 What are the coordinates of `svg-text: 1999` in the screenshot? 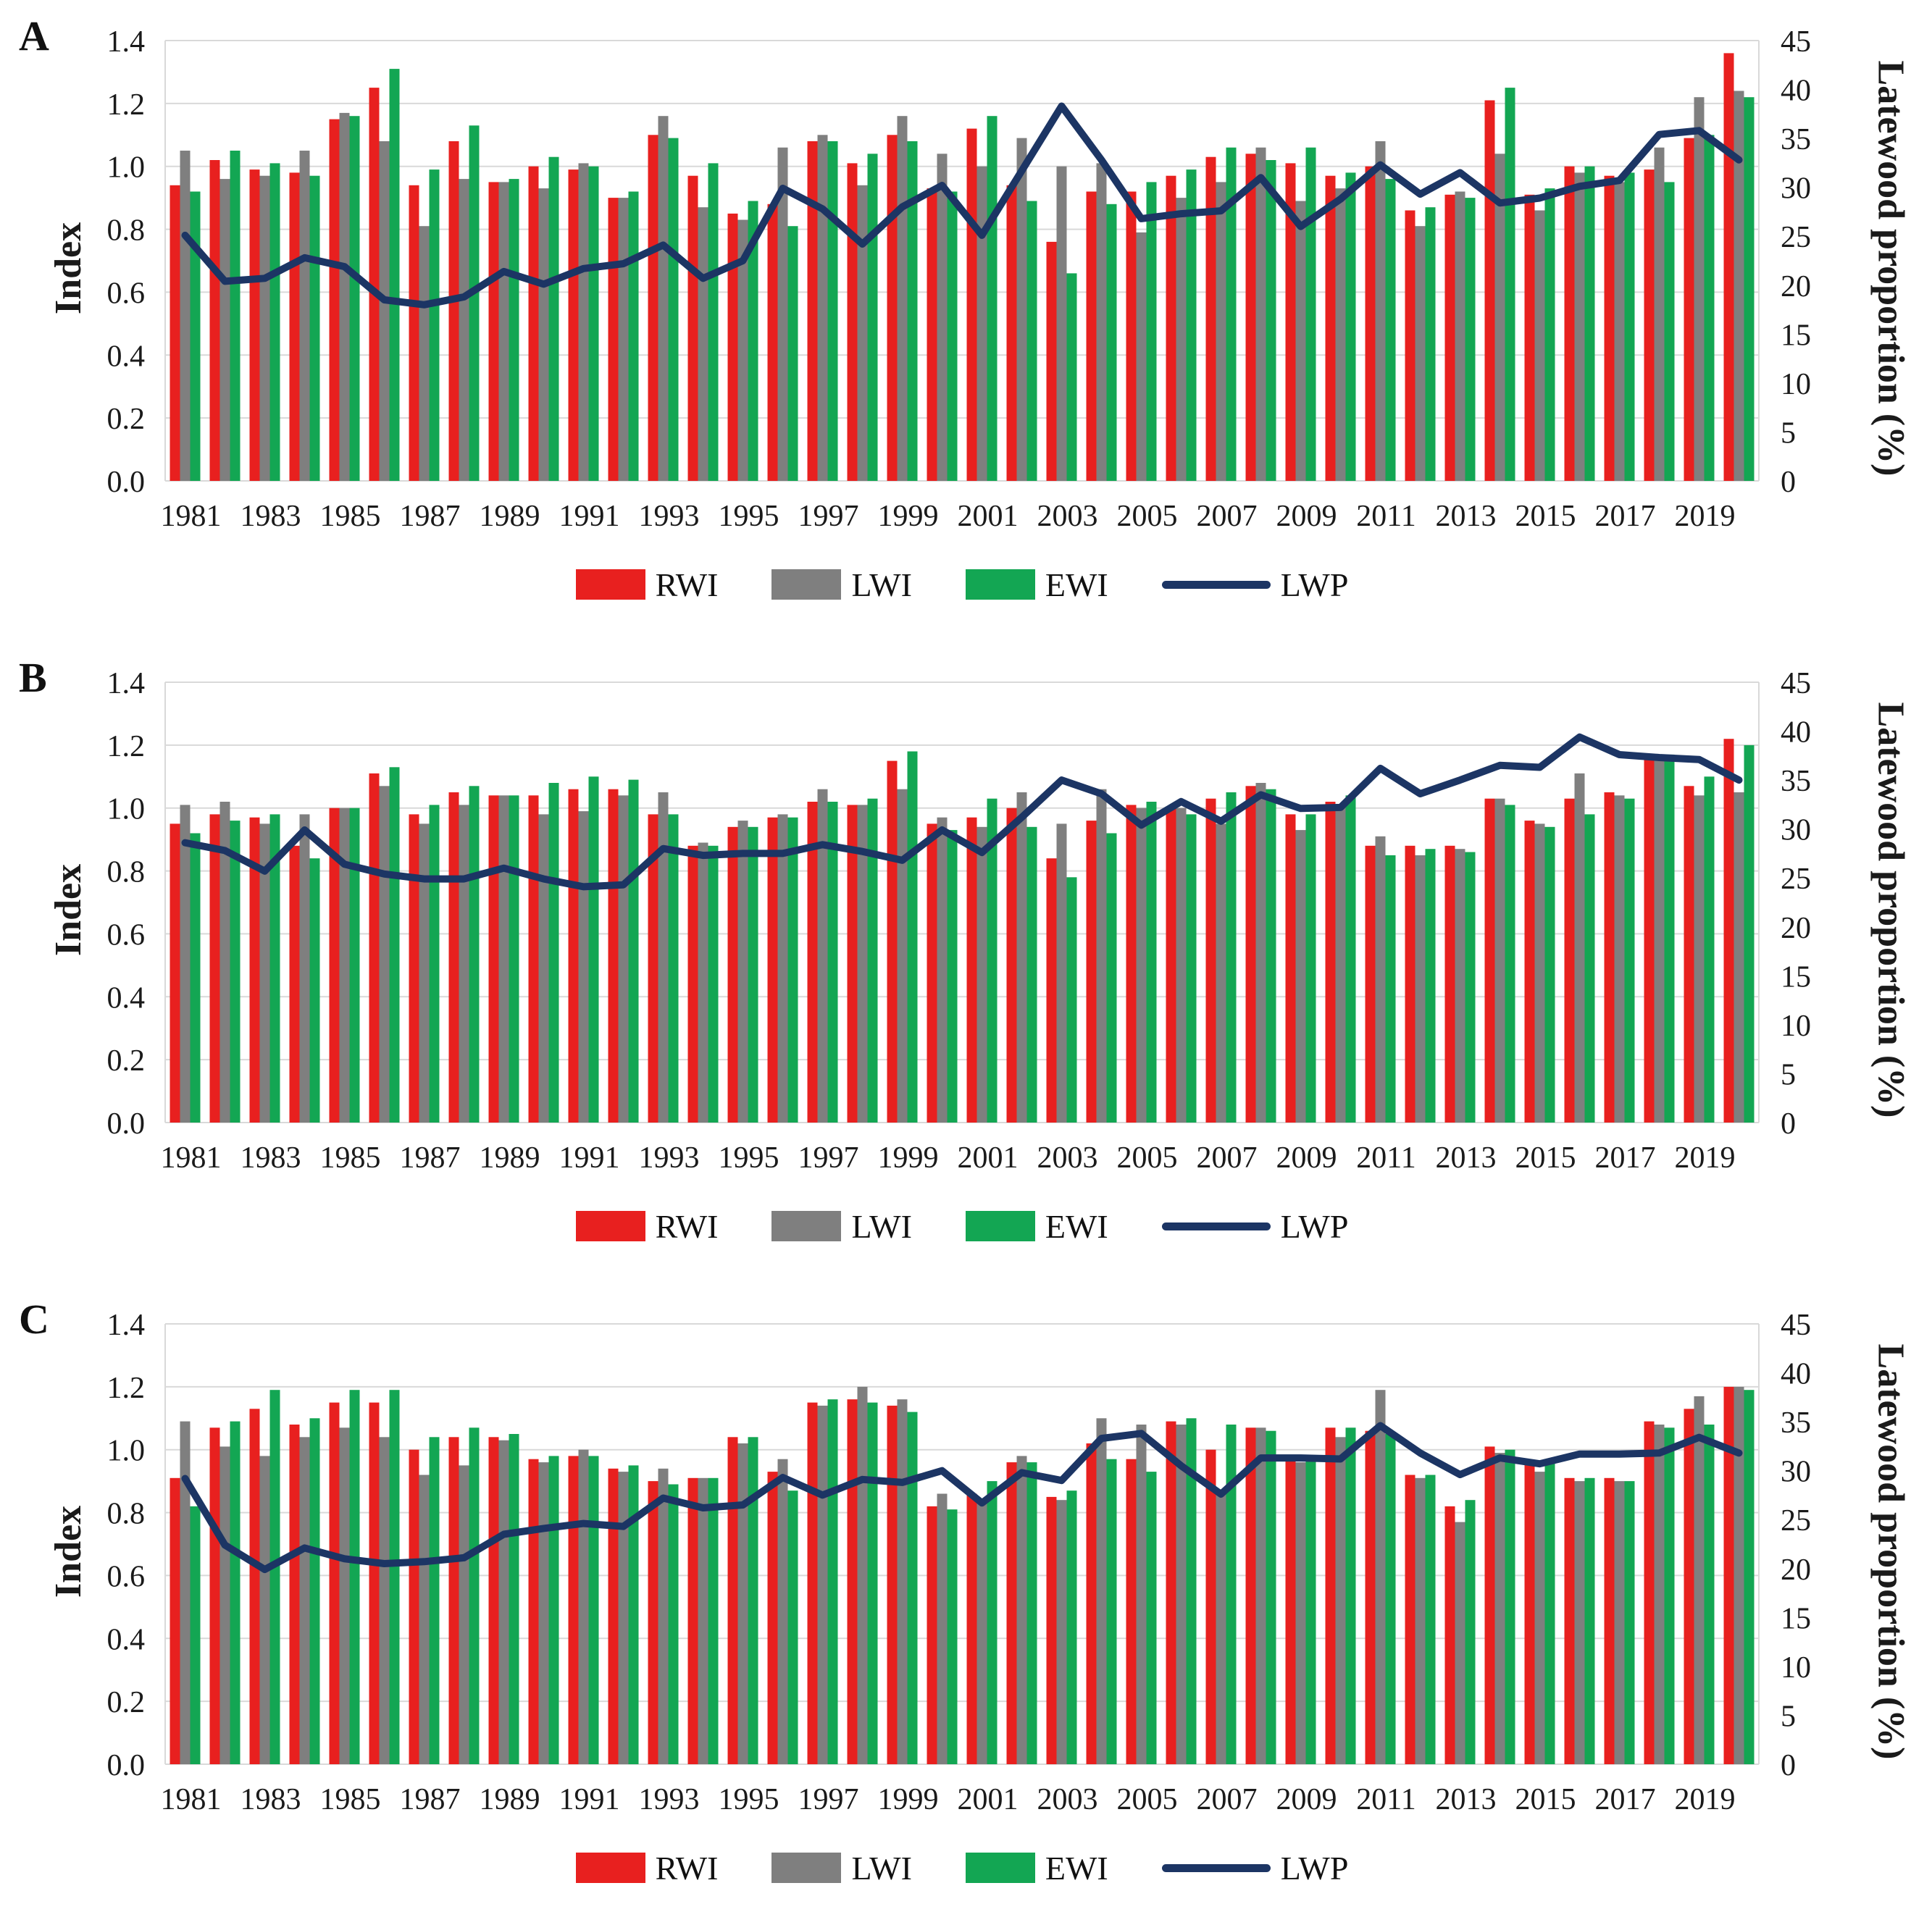 It's located at (909, 1800).